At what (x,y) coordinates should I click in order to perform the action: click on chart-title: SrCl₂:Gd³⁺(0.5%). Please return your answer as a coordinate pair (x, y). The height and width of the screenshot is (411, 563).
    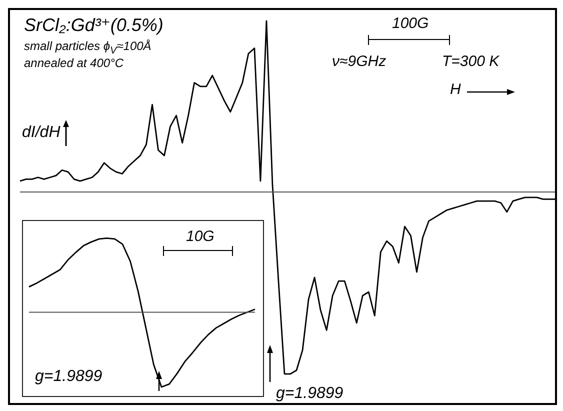
    Looking at the image, I should click on (94, 25).